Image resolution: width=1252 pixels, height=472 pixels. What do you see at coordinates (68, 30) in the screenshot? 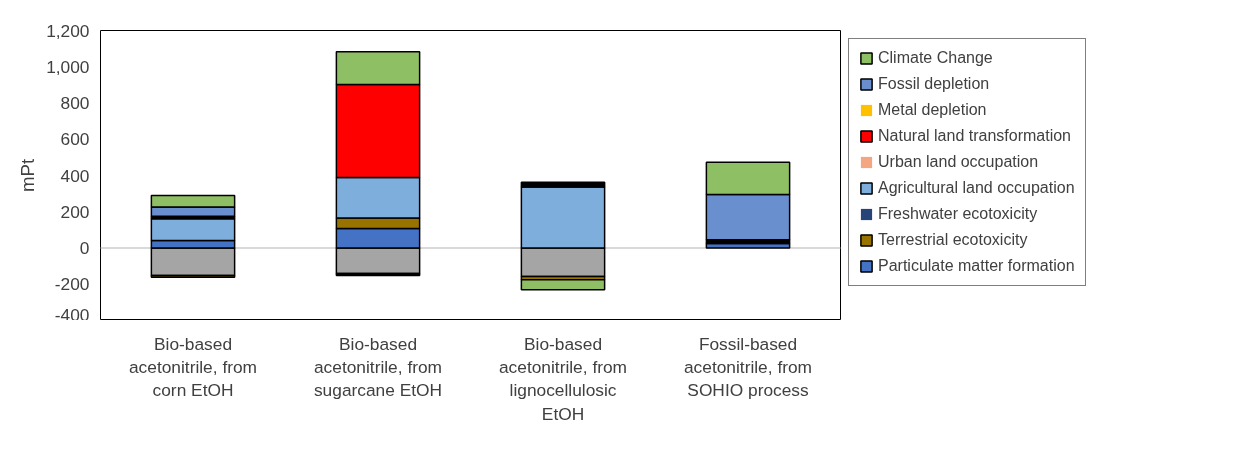
I see `y-tick-label: 1,200` at bounding box center [68, 30].